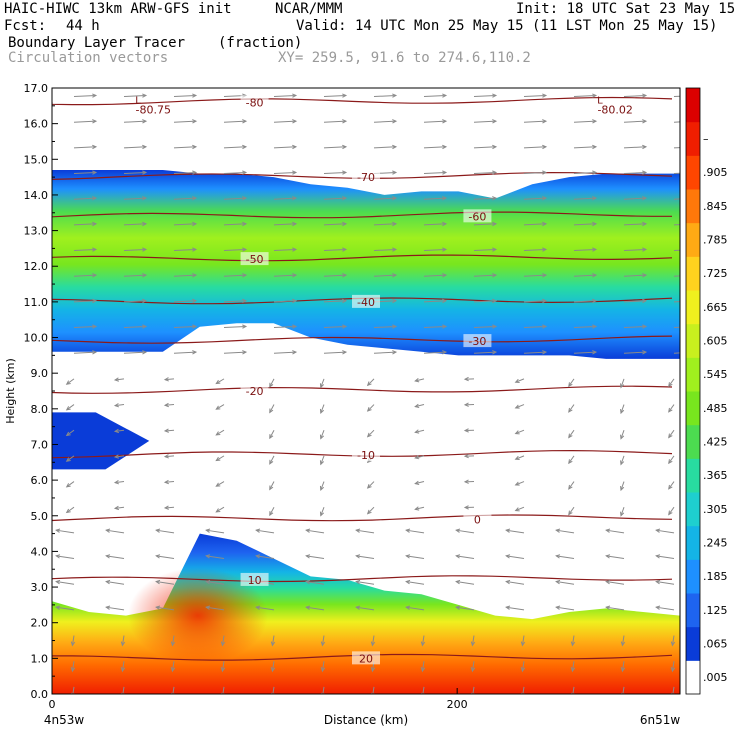 The width and height of the screenshot is (740, 740). What do you see at coordinates (97, 43) in the screenshot?
I see `field-name: Boundary Layer Tracer` at bounding box center [97, 43].